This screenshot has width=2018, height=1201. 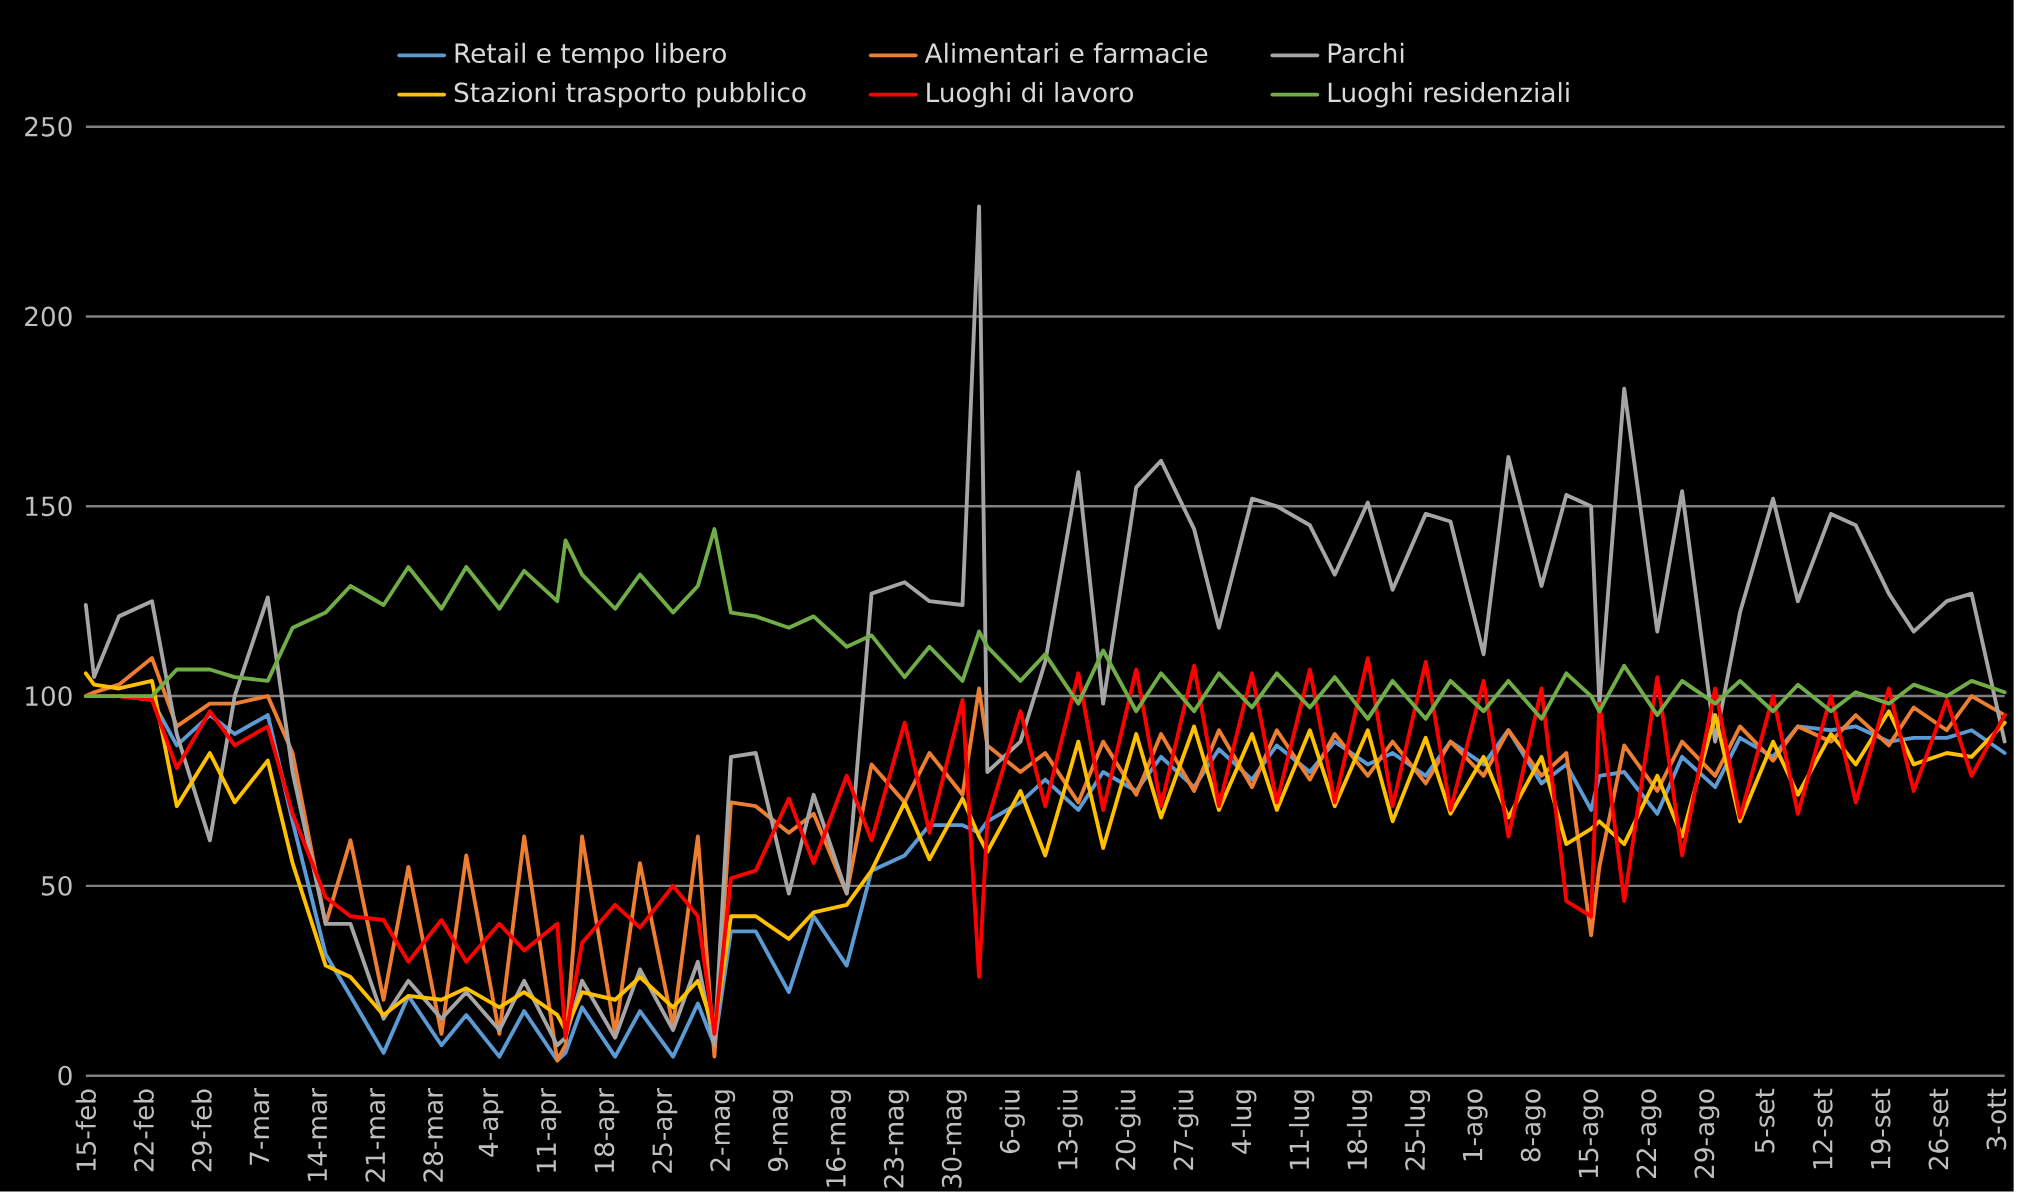 What do you see at coordinates (1244, 1122) in the screenshot?
I see `x-tick-label: 4-lug` at bounding box center [1244, 1122].